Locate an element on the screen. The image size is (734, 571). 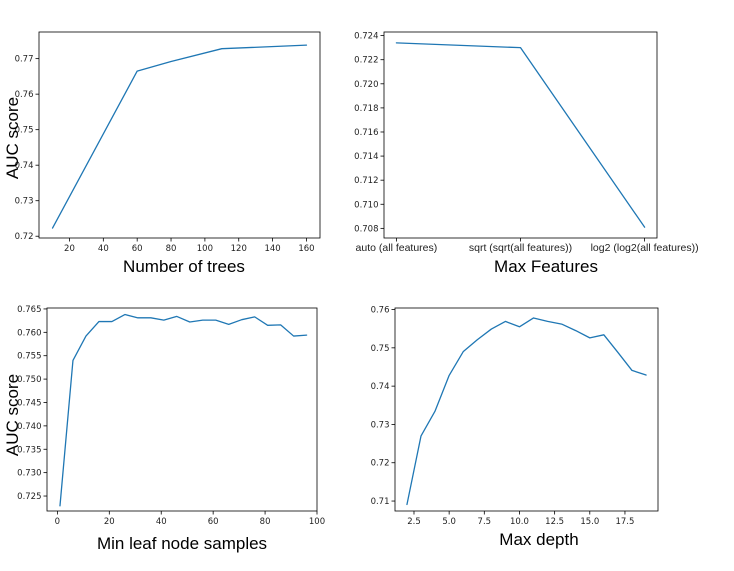
x-axis-label: Max depth is located at coordinates (538, 539).